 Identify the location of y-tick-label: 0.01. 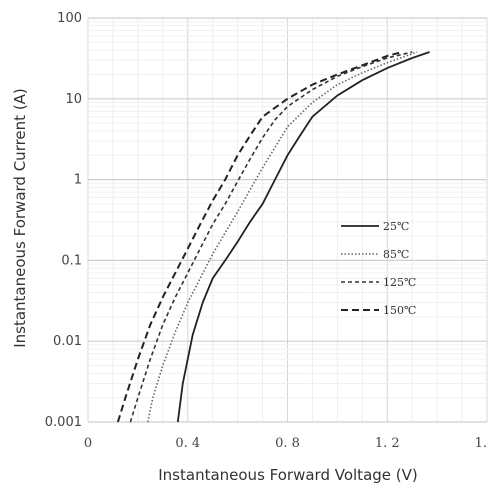
(67, 341).